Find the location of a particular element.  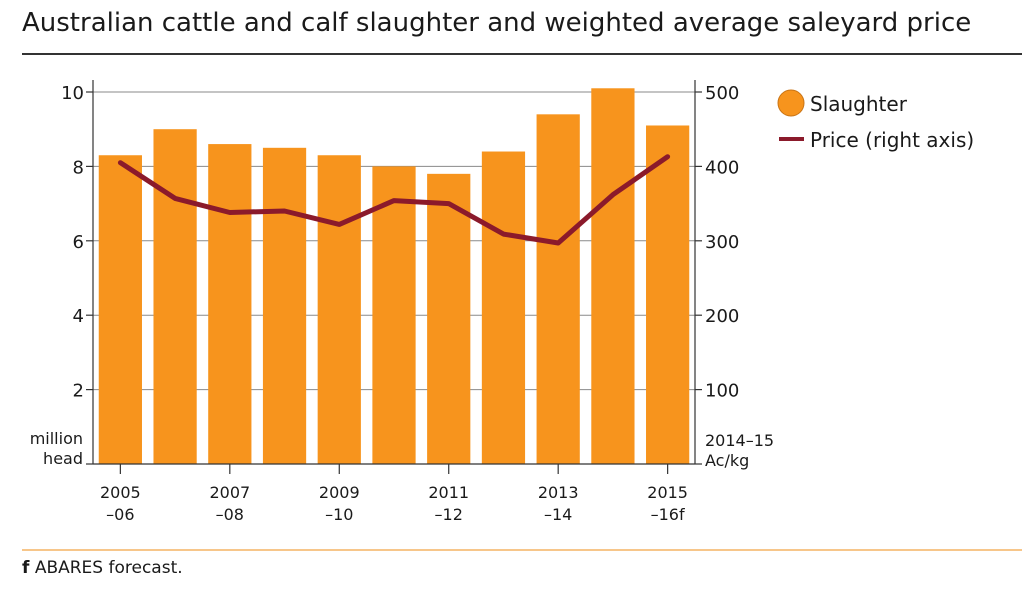

x-tick-label-year: 2005 is located at coordinates (120, 492).